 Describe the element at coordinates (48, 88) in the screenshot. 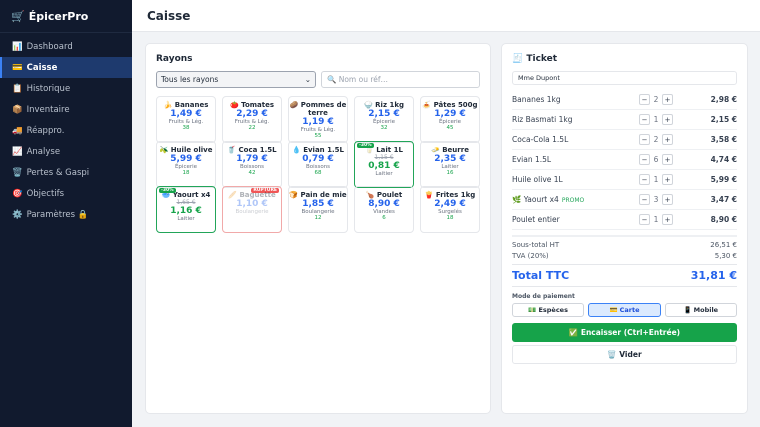

I see `sidebar-item-label: Historique` at that location.